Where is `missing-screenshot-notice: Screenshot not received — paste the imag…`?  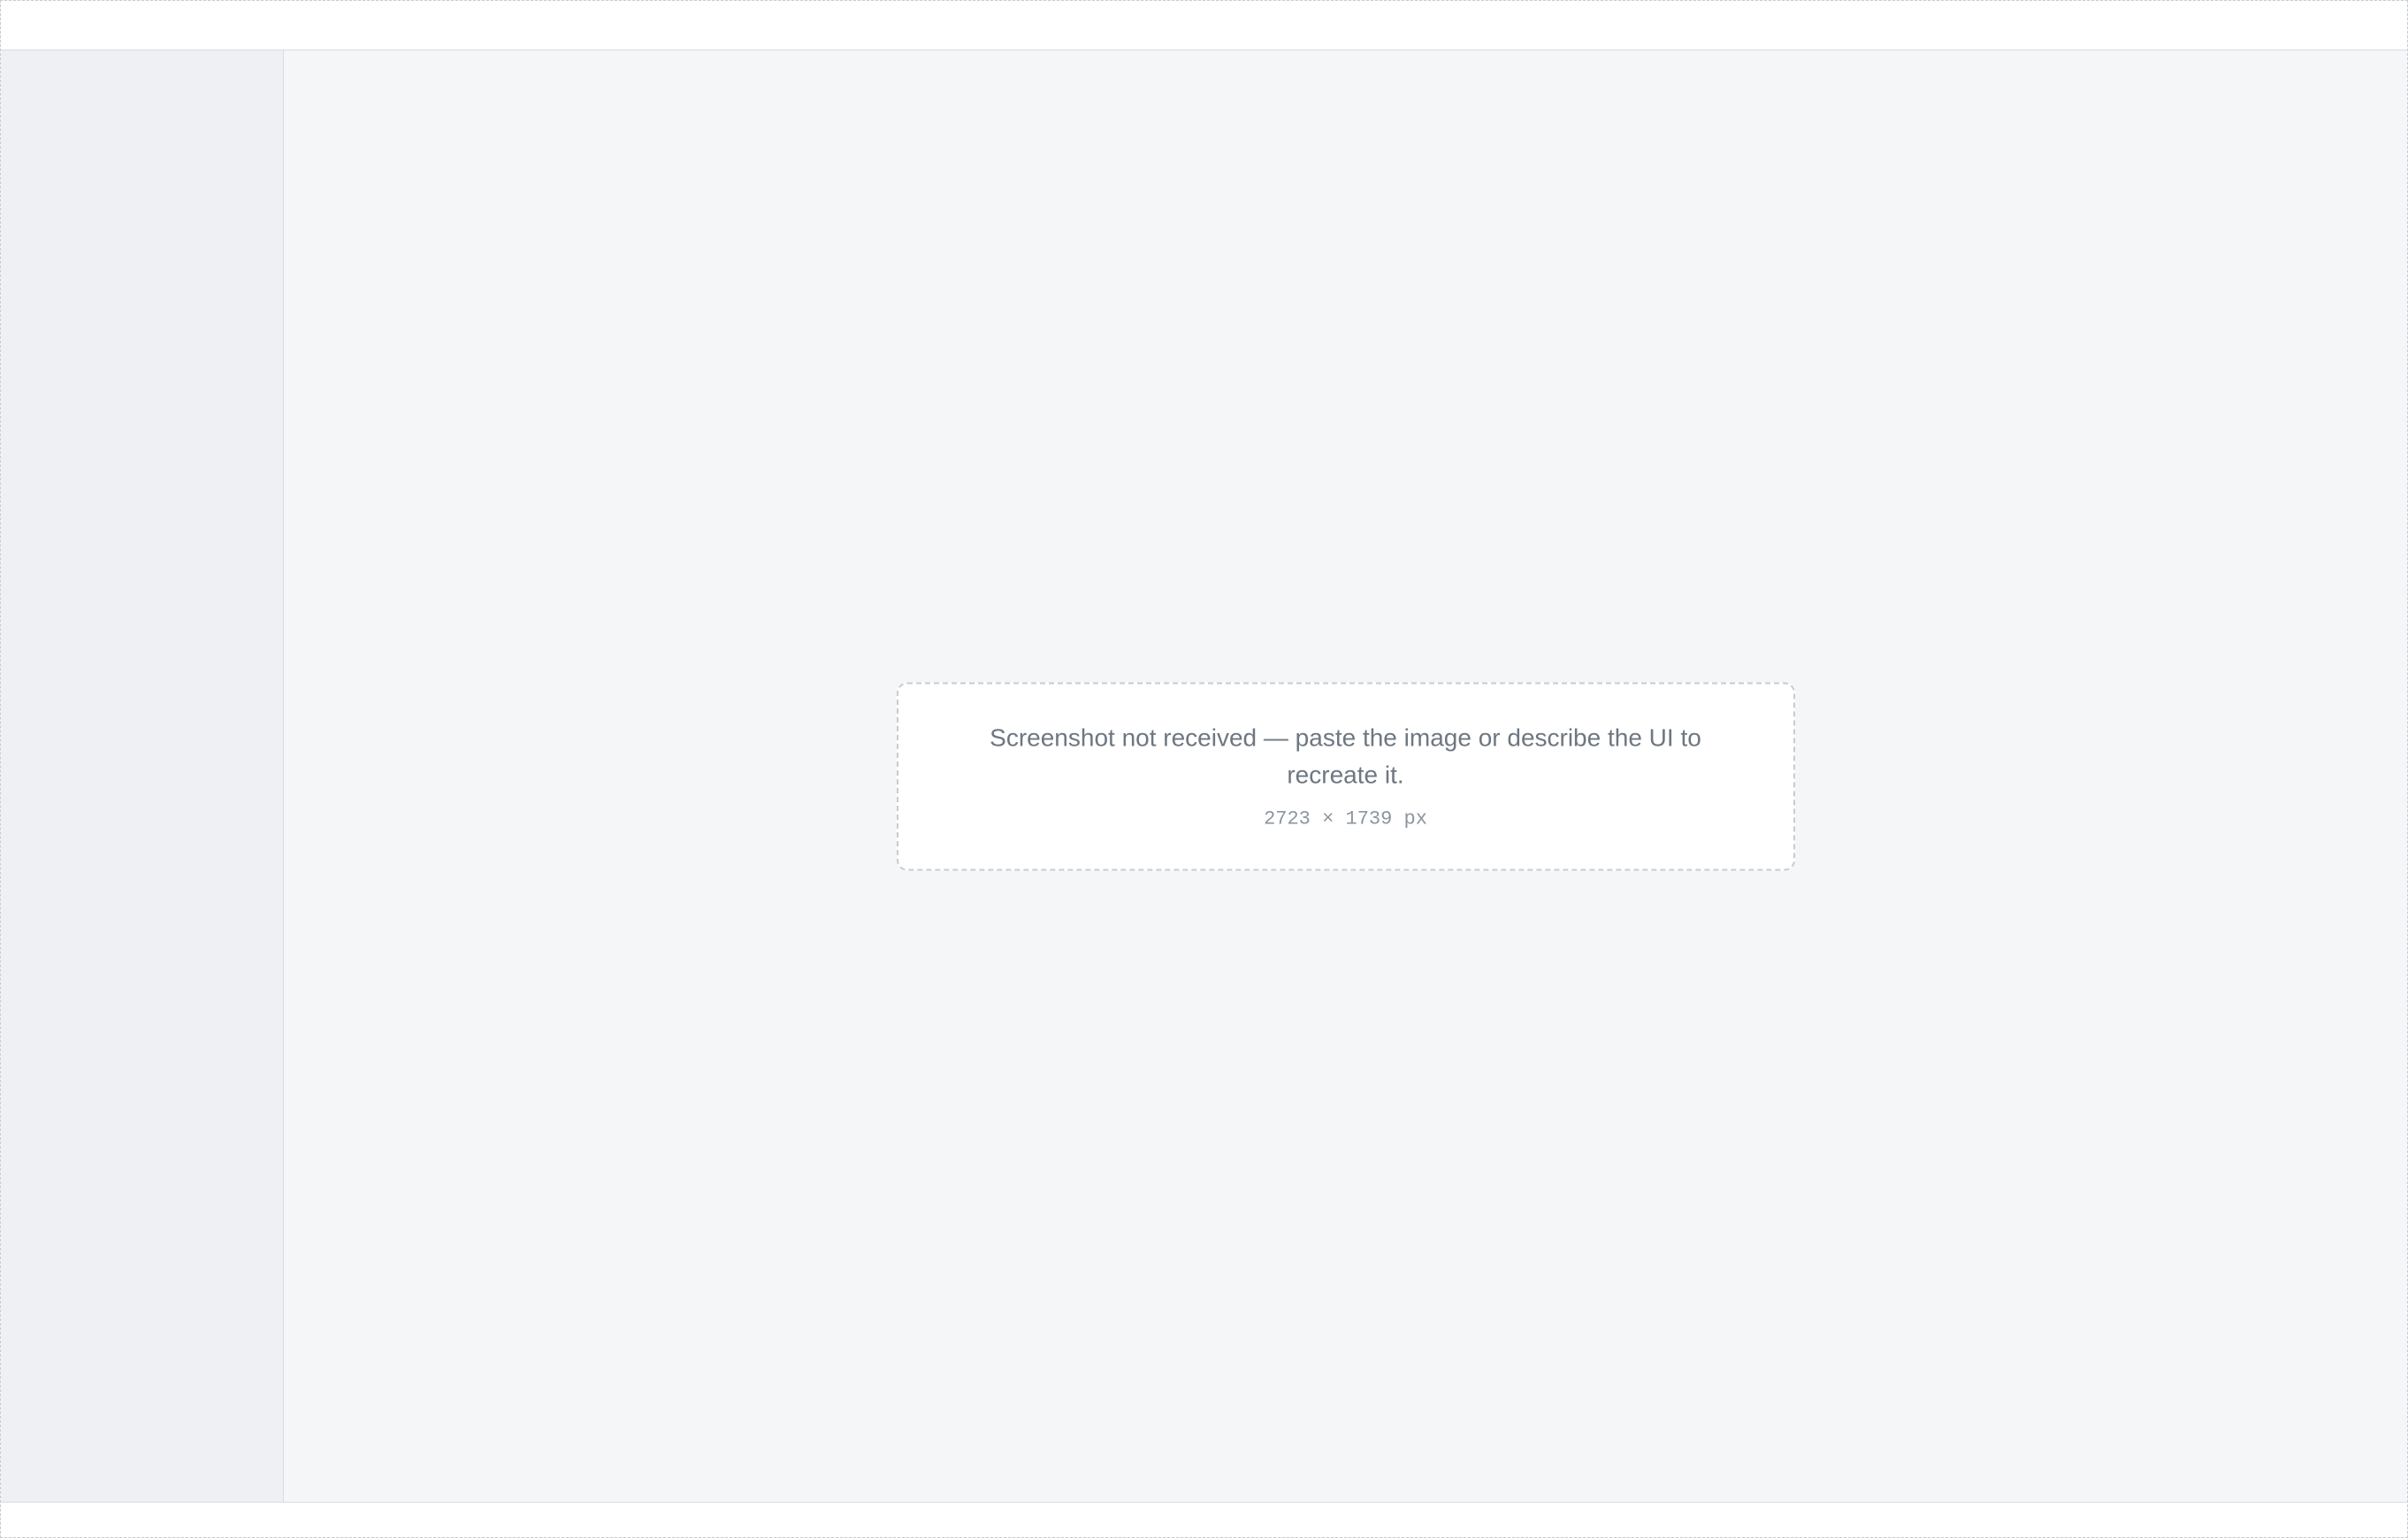 missing-screenshot-notice: Screenshot not received — paste the imag… is located at coordinates (1345, 776).